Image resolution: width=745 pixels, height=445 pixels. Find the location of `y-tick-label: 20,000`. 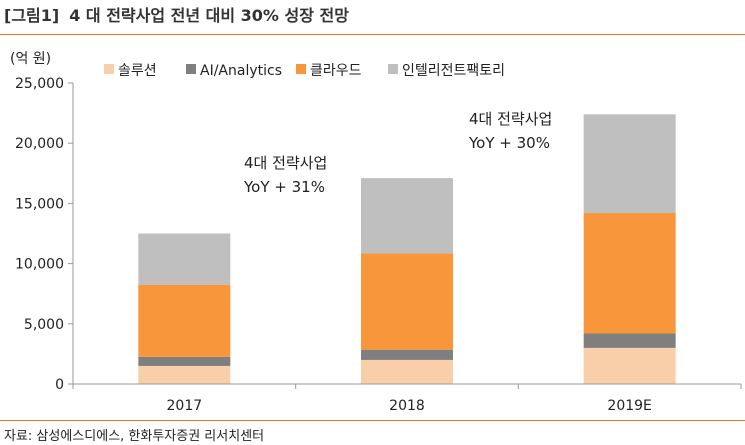

y-tick-label: 20,000 is located at coordinates (39, 144).